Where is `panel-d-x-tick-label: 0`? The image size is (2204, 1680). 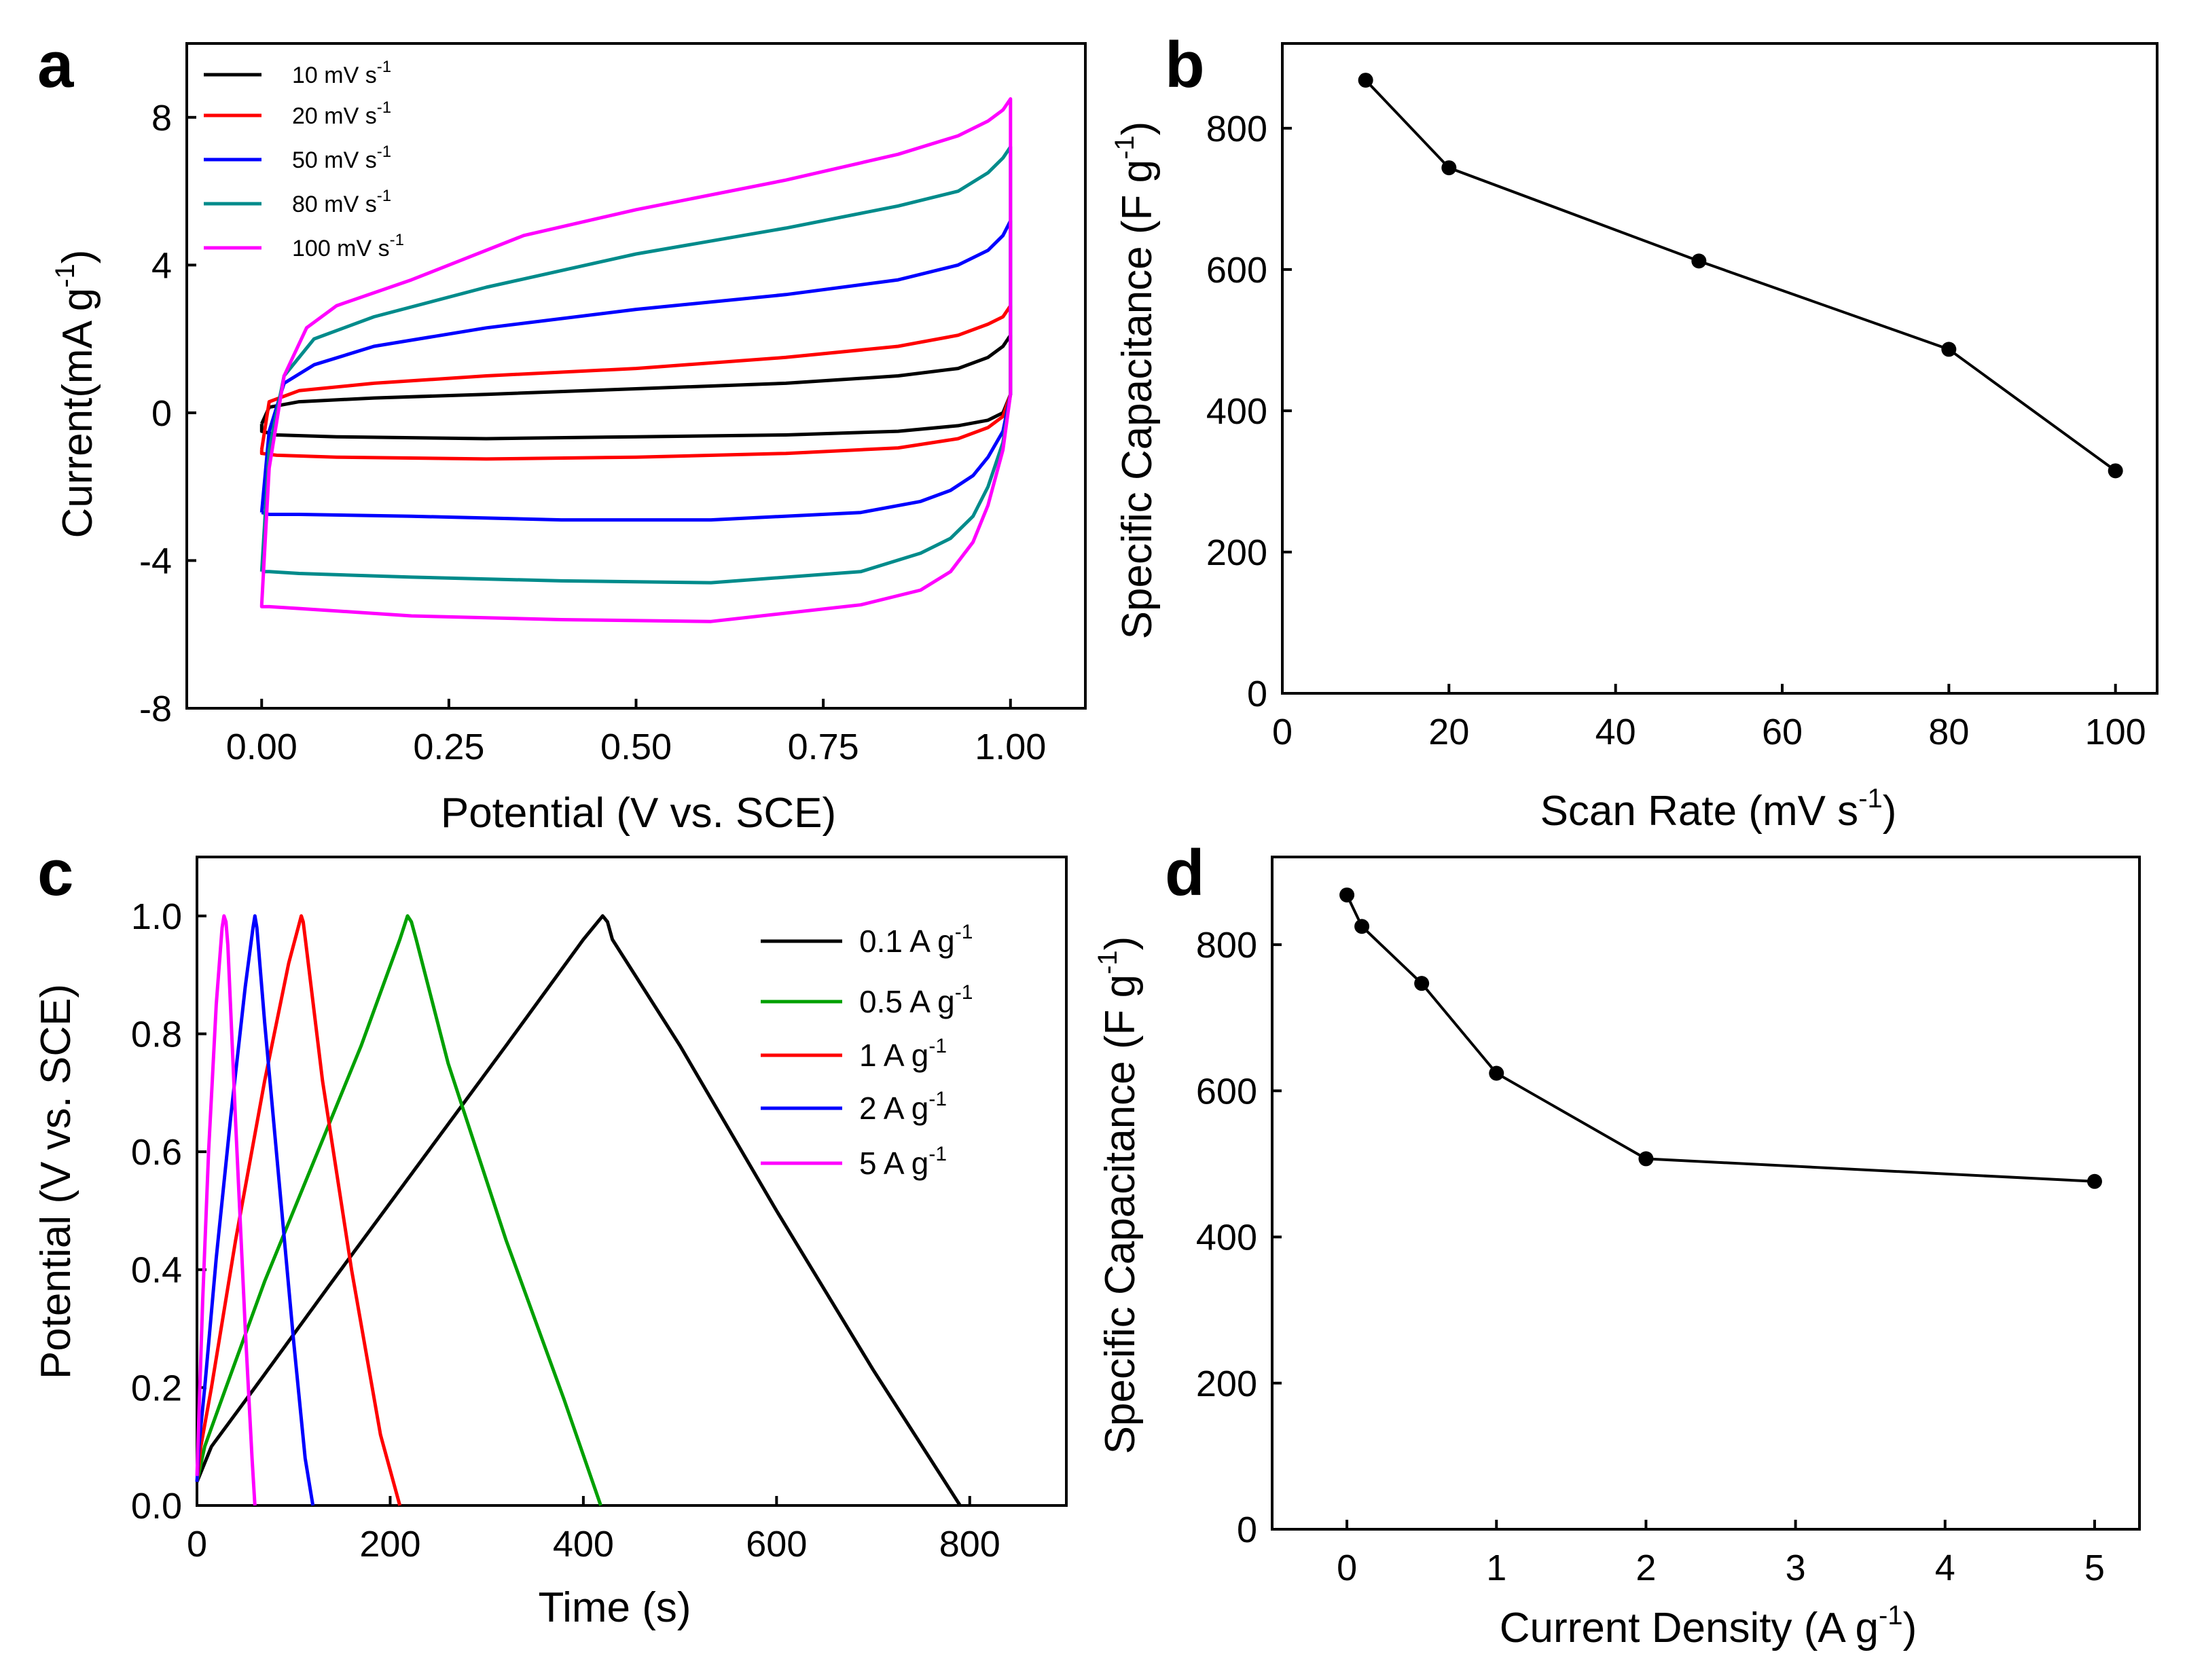
panel-d-x-tick-label: 0 is located at coordinates (1347, 1568).